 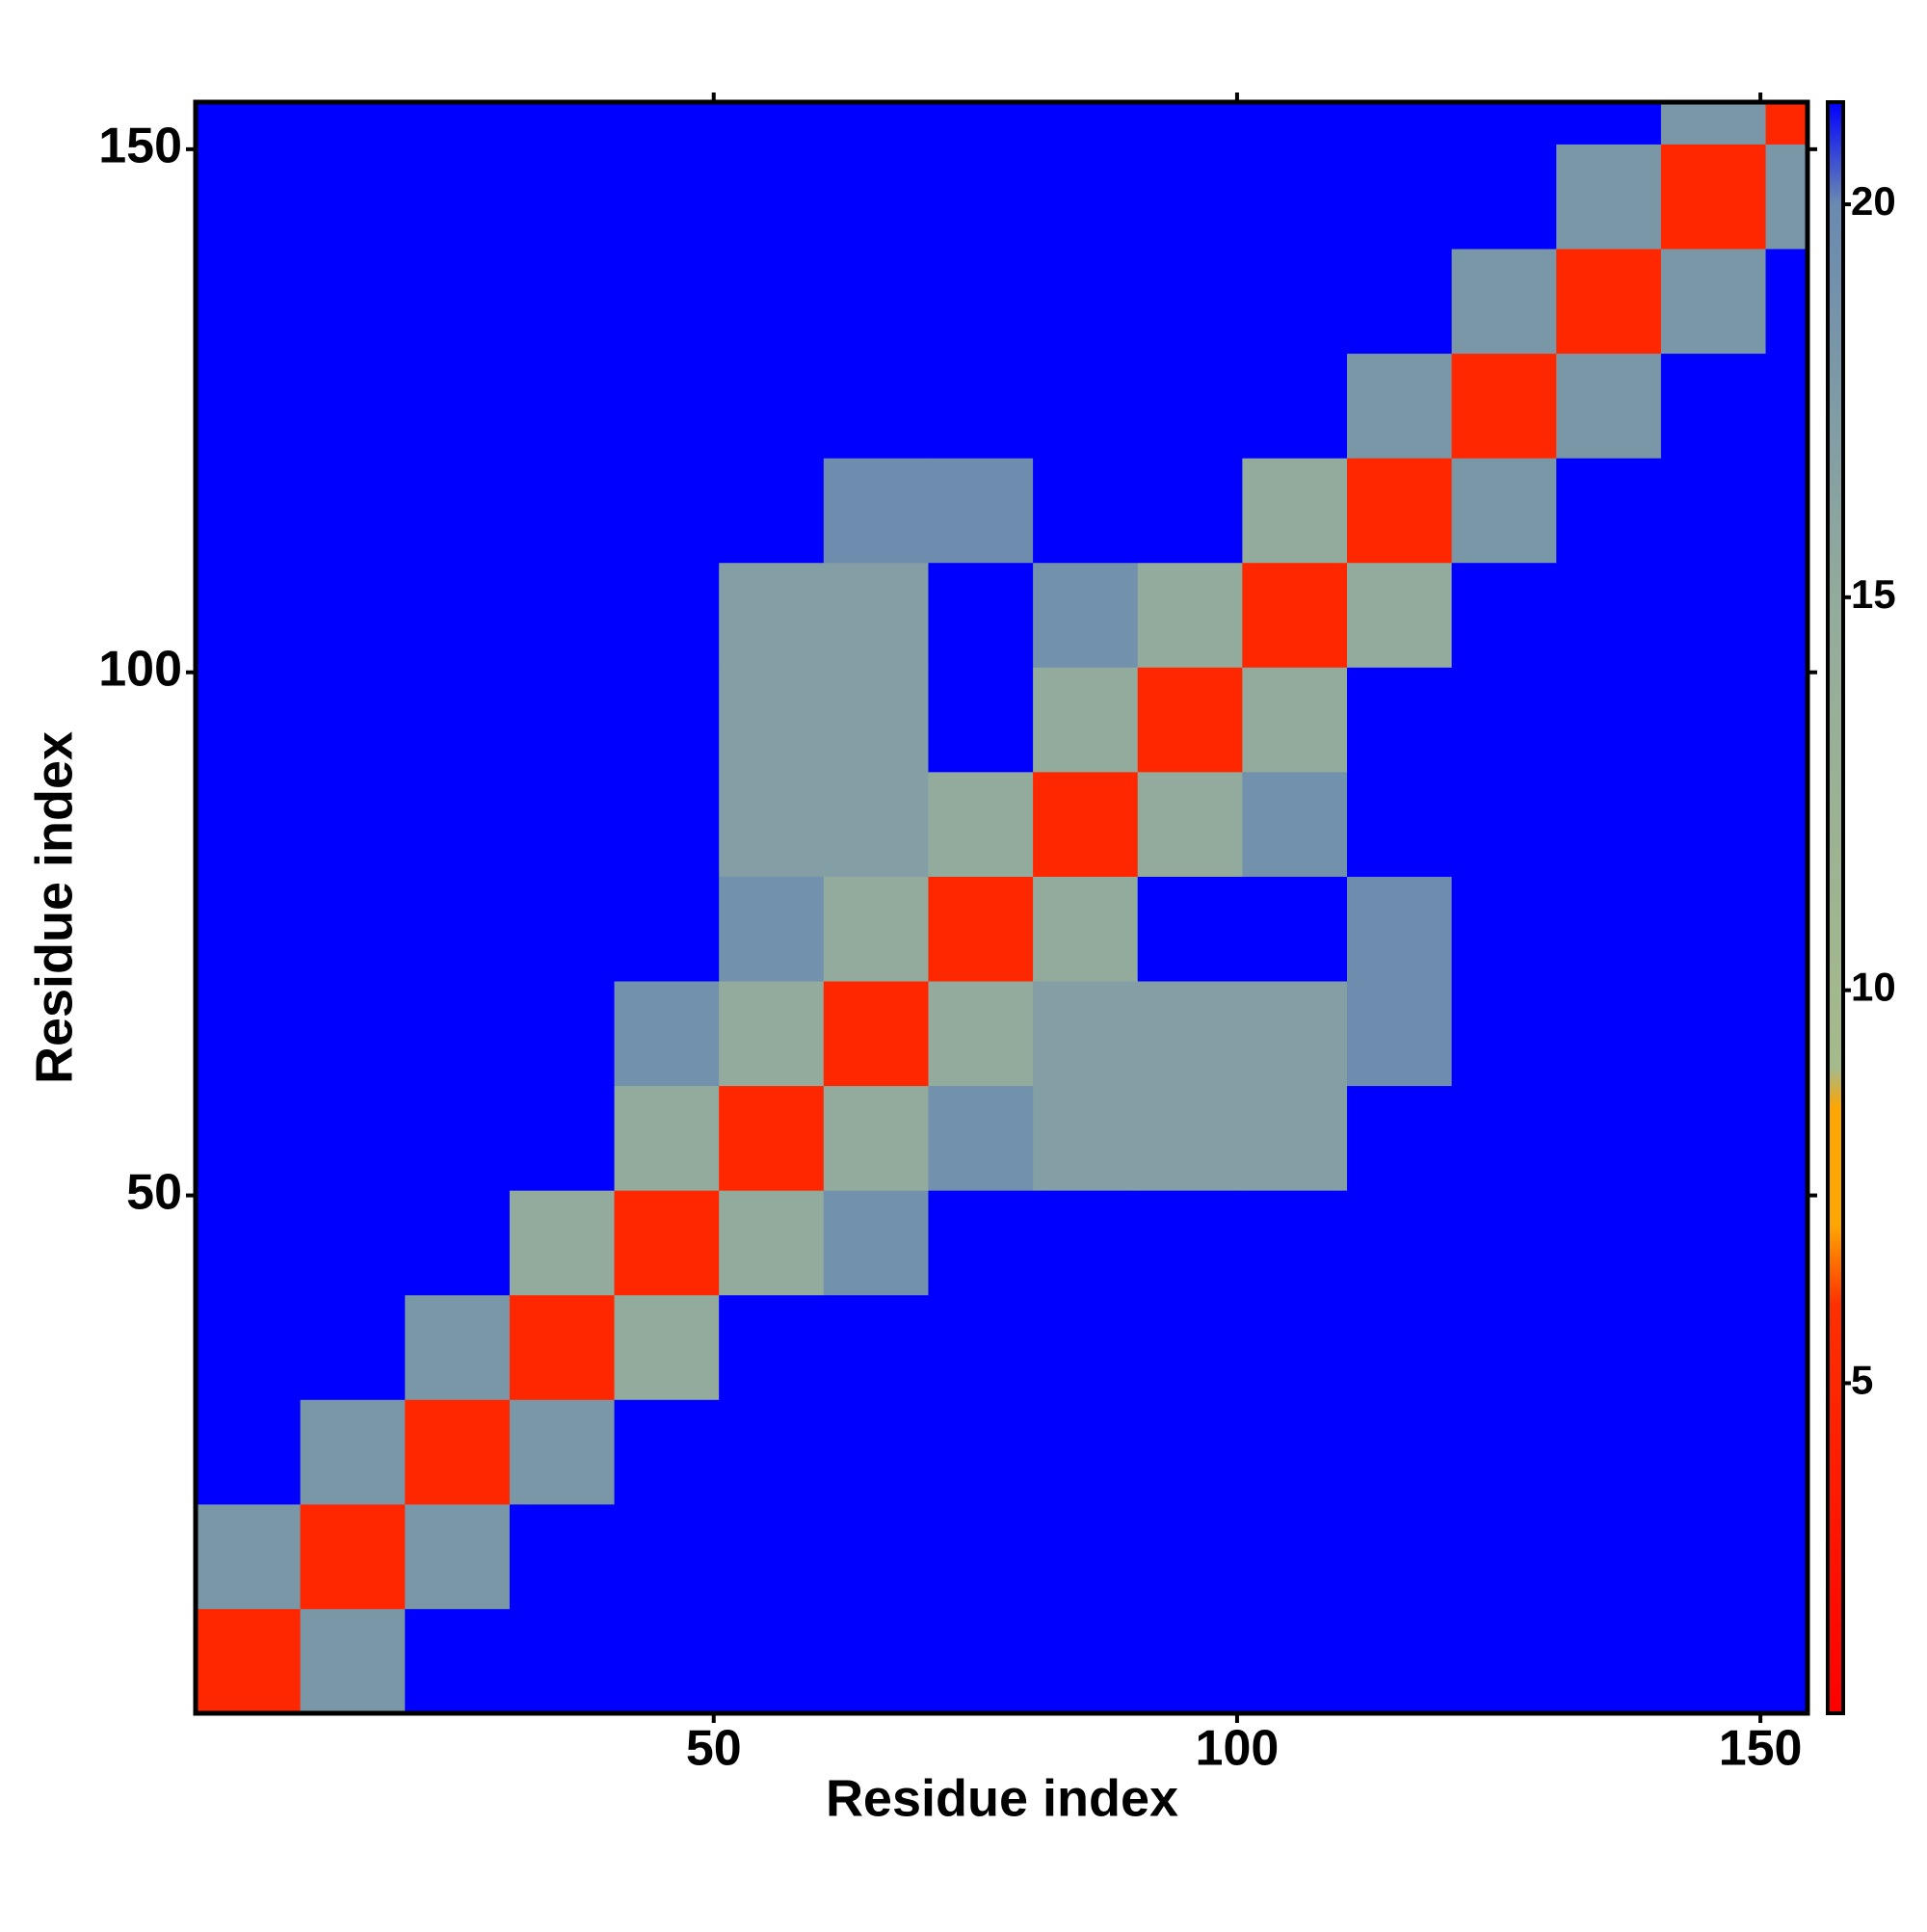 I want to click on x-tick-label: 100, so click(x=1238, y=1749).